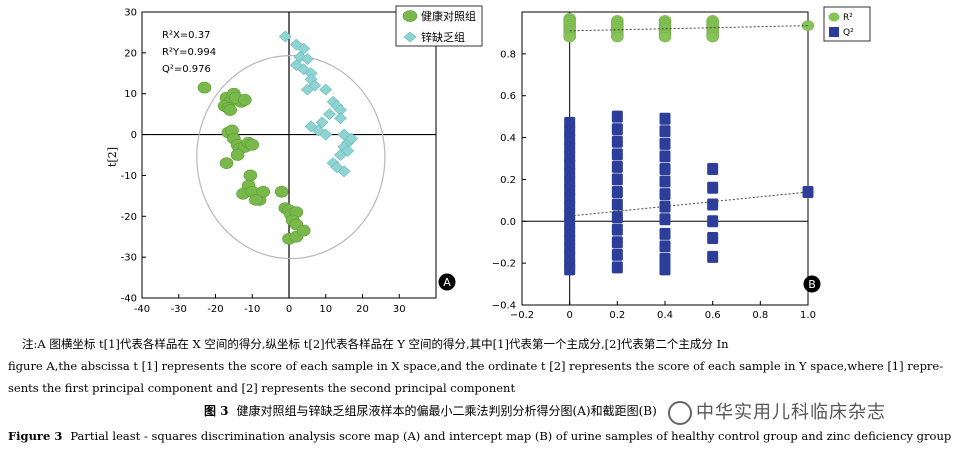 The height and width of the screenshot is (450, 972). What do you see at coordinates (179, 309) in the screenshot?
I see `x-tick-label: -30` at bounding box center [179, 309].